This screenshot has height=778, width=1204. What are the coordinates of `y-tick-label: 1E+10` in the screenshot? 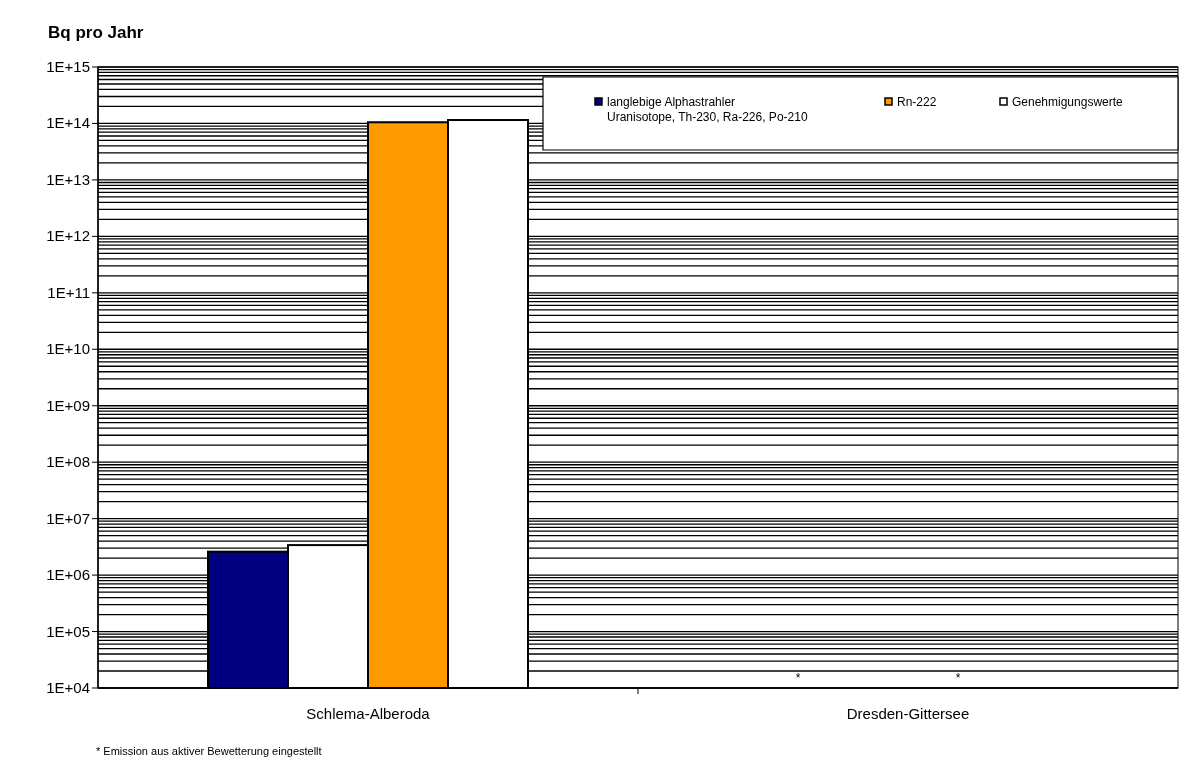 It's located at (68, 349).